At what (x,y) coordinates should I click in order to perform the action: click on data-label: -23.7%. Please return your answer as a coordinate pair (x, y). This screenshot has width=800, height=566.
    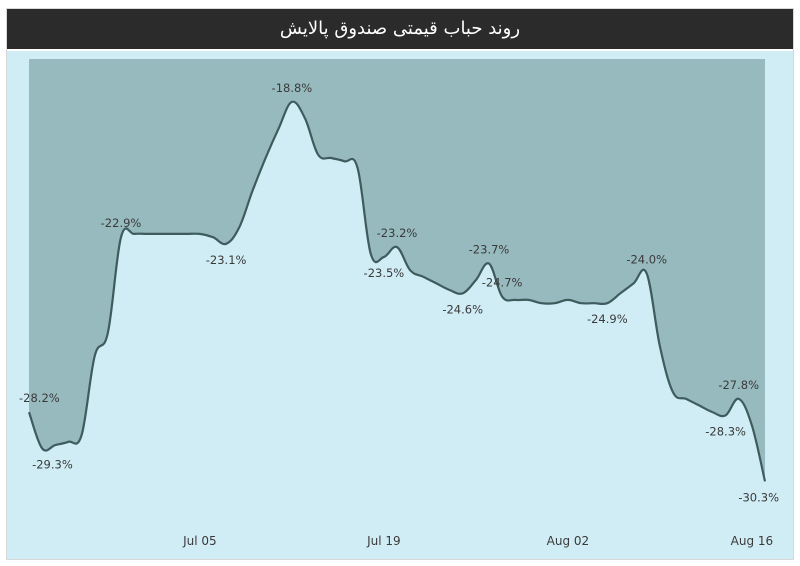
    Looking at the image, I should click on (489, 250).